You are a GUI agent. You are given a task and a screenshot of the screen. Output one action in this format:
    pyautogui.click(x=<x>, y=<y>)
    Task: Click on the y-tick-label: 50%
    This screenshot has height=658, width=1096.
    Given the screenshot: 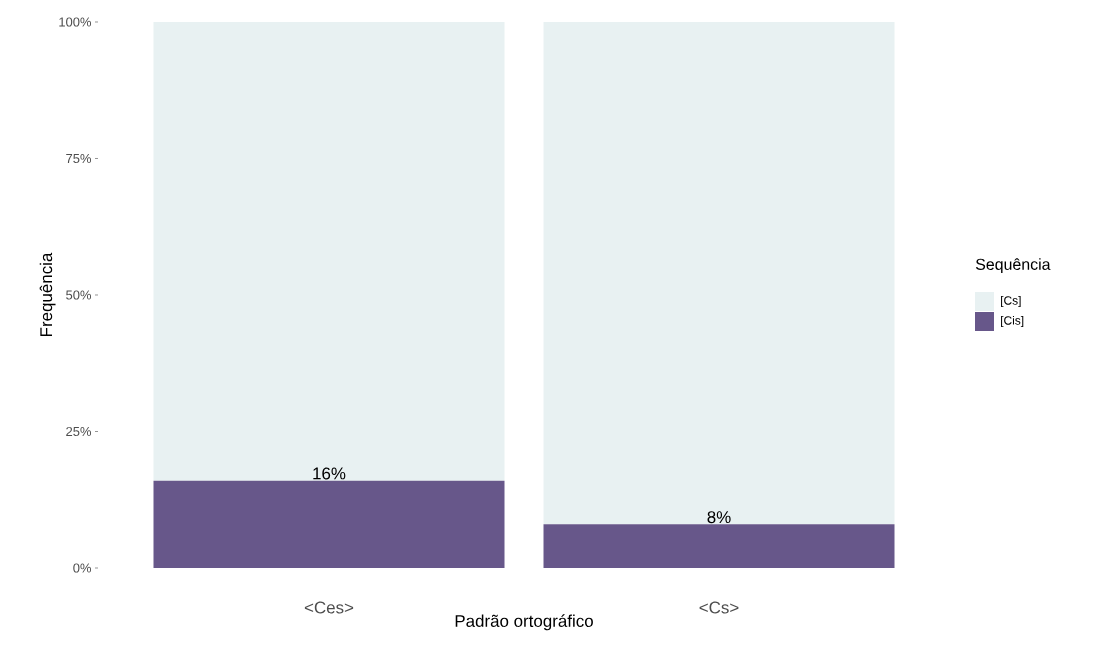 What is the action you would take?
    pyautogui.click(x=79, y=295)
    